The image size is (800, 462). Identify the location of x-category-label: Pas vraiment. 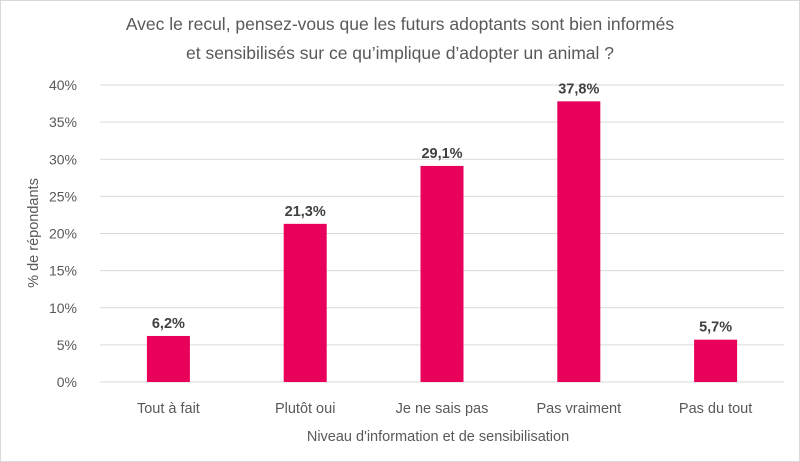
(578, 409).